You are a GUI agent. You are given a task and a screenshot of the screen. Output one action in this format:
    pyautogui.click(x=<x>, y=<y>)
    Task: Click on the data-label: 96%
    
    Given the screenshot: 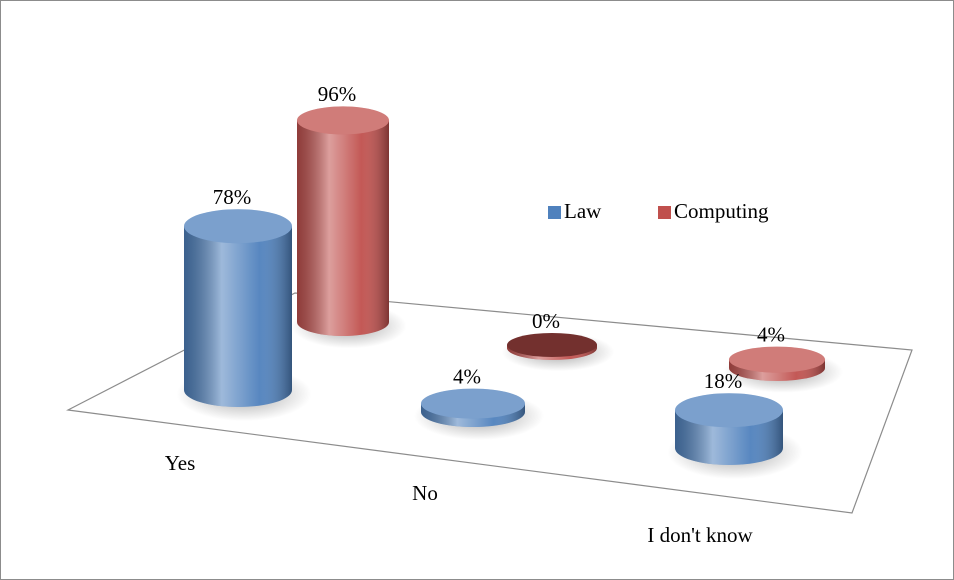 What is the action you would take?
    pyautogui.click(x=337, y=94)
    